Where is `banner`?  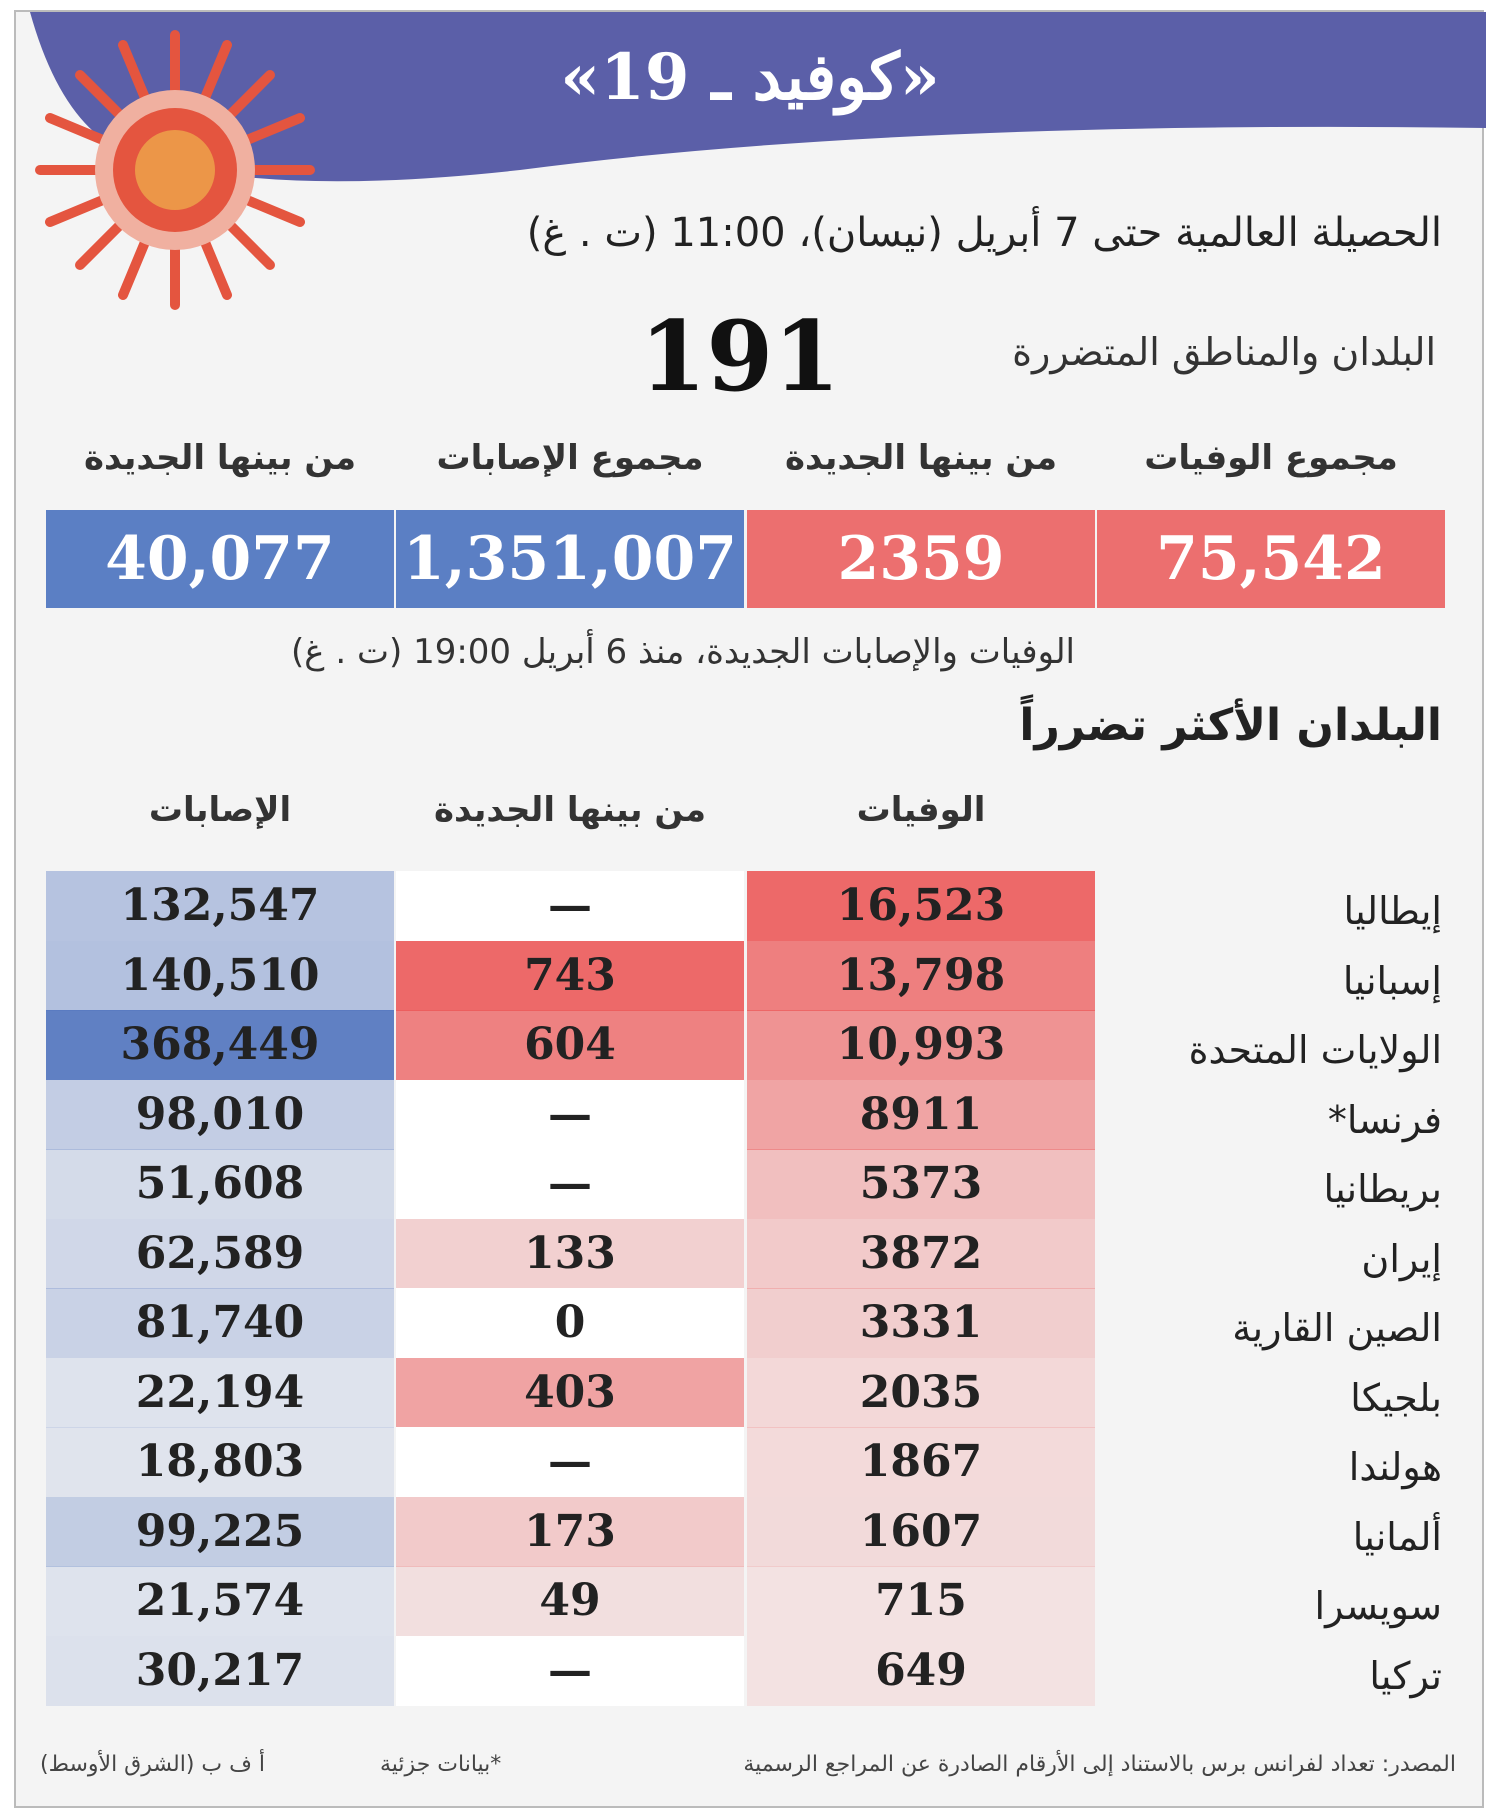
banner is located at coordinates (758, 97).